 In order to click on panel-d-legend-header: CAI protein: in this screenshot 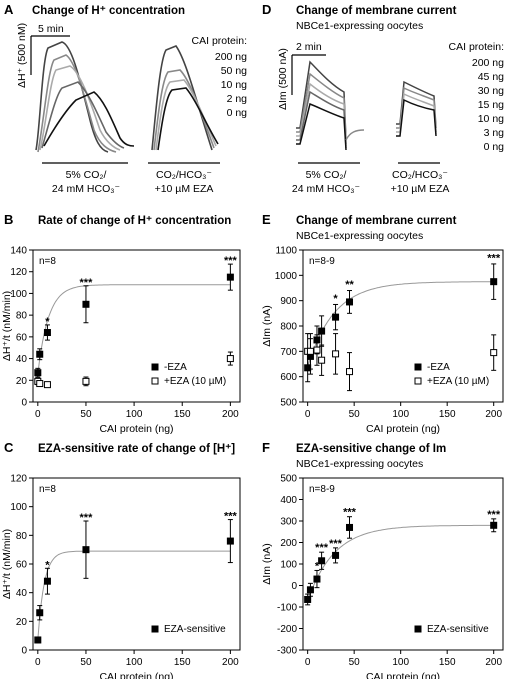, I will do `click(476, 47)`.